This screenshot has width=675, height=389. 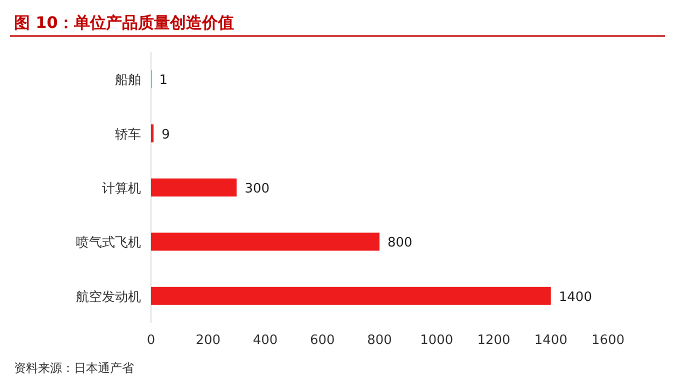 What do you see at coordinates (151, 340) in the screenshot?
I see `x-tick-label: 0` at bounding box center [151, 340].